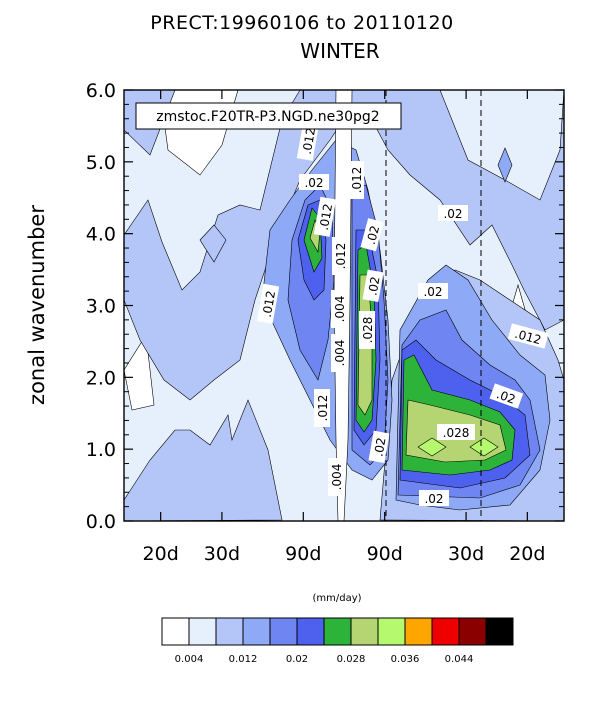 The height and width of the screenshot is (714, 607). What do you see at coordinates (336, 598) in the screenshot?
I see `colorbar-units: (mm/day)` at bounding box center [336, 598].